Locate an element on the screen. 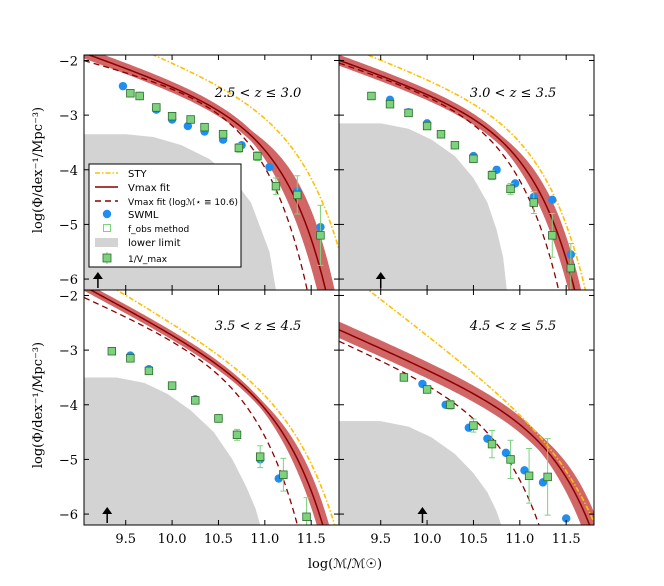 This screenshot has width=664, height=586. panel-label-4: 4.5 < z ≤ 5.5 is located at coordinates (513, 326).